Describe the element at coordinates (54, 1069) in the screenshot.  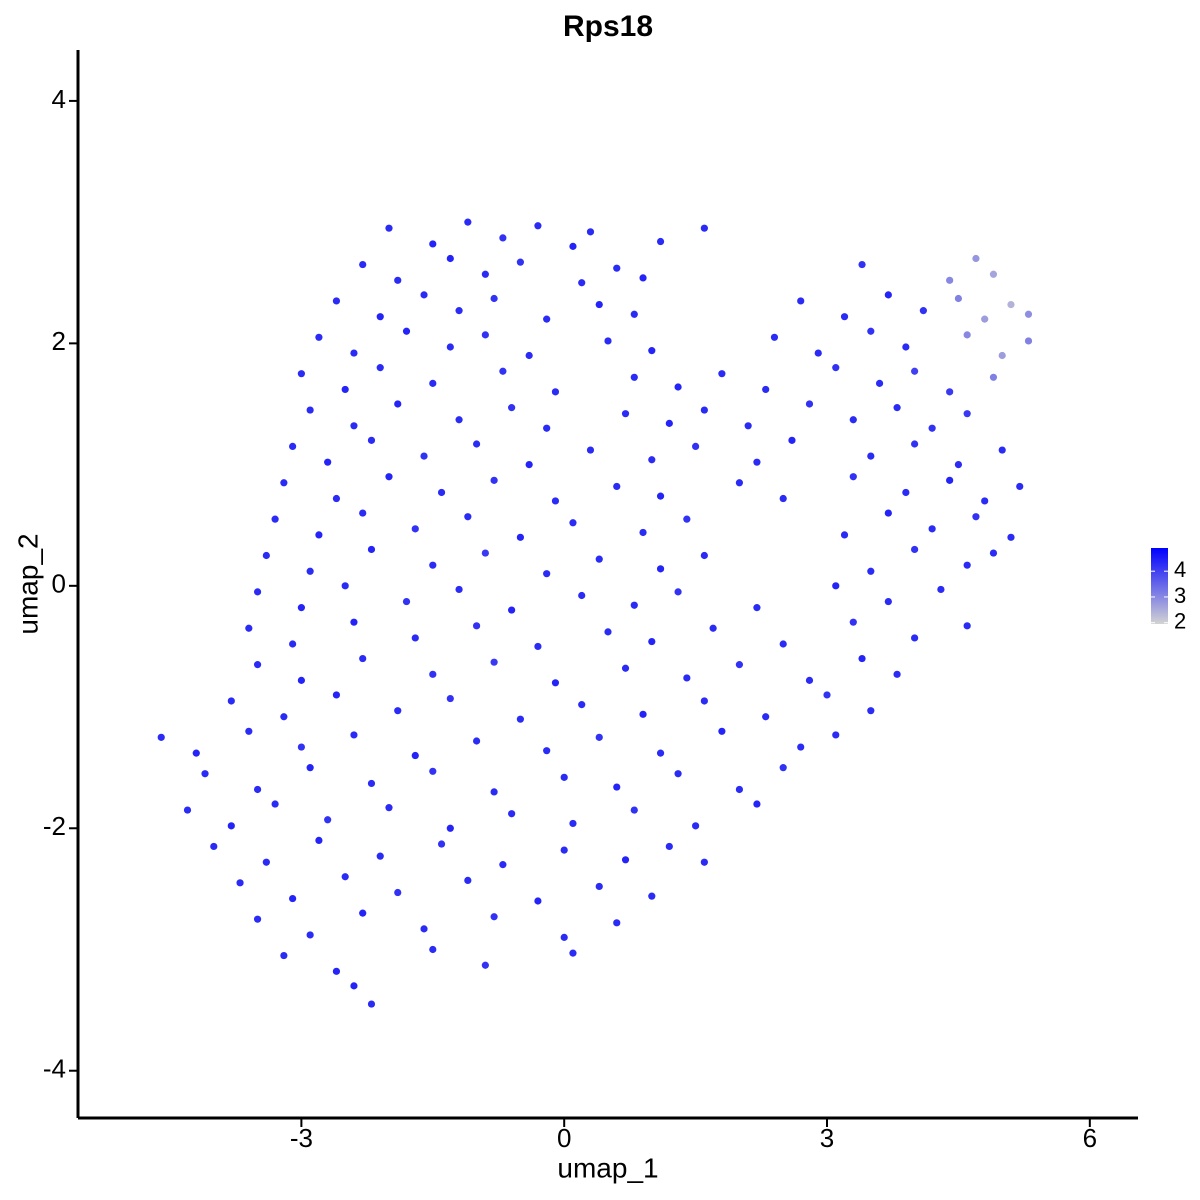
I see `y-tick-label: -4` at that location.